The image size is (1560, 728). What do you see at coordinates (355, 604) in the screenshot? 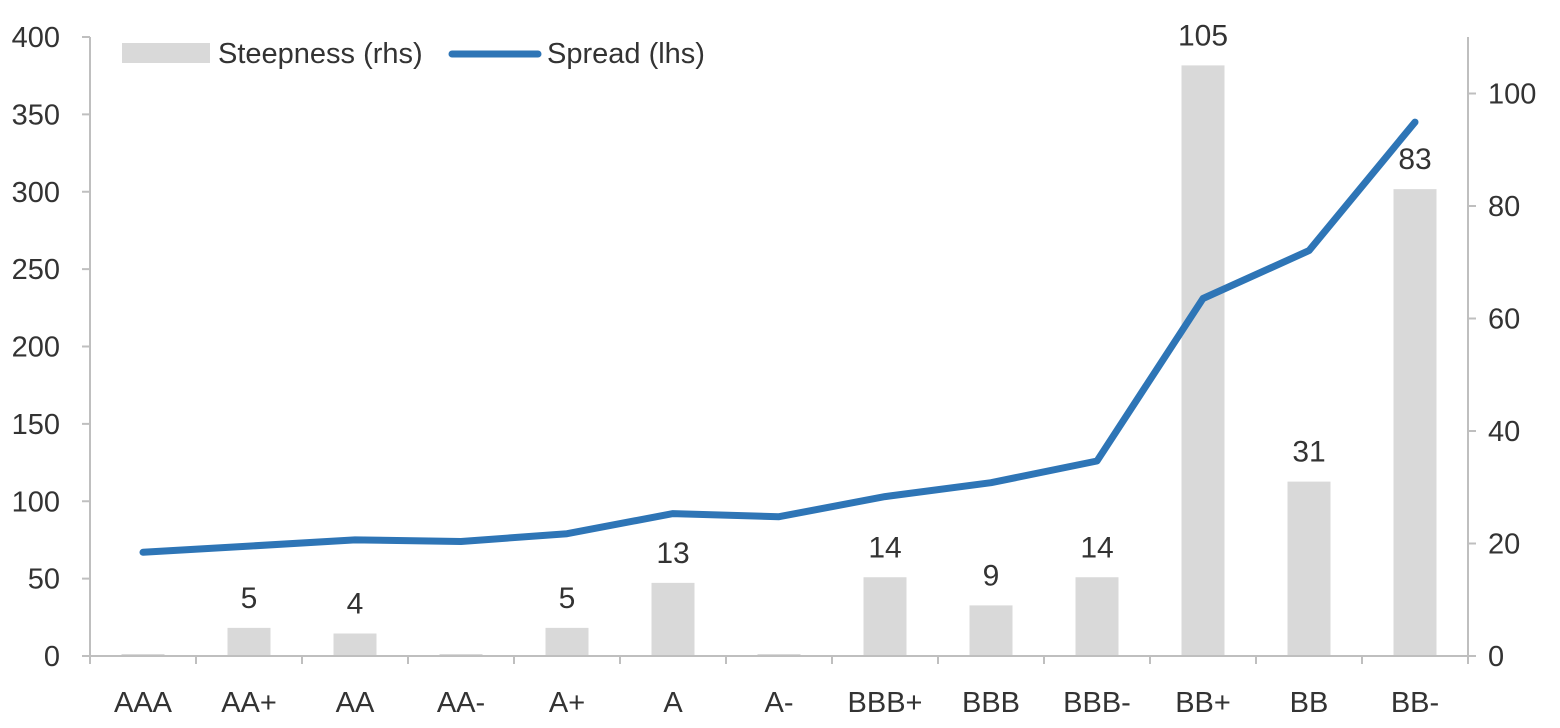
I see `steepness-data-label: 4` at bounding box center [355, 604].